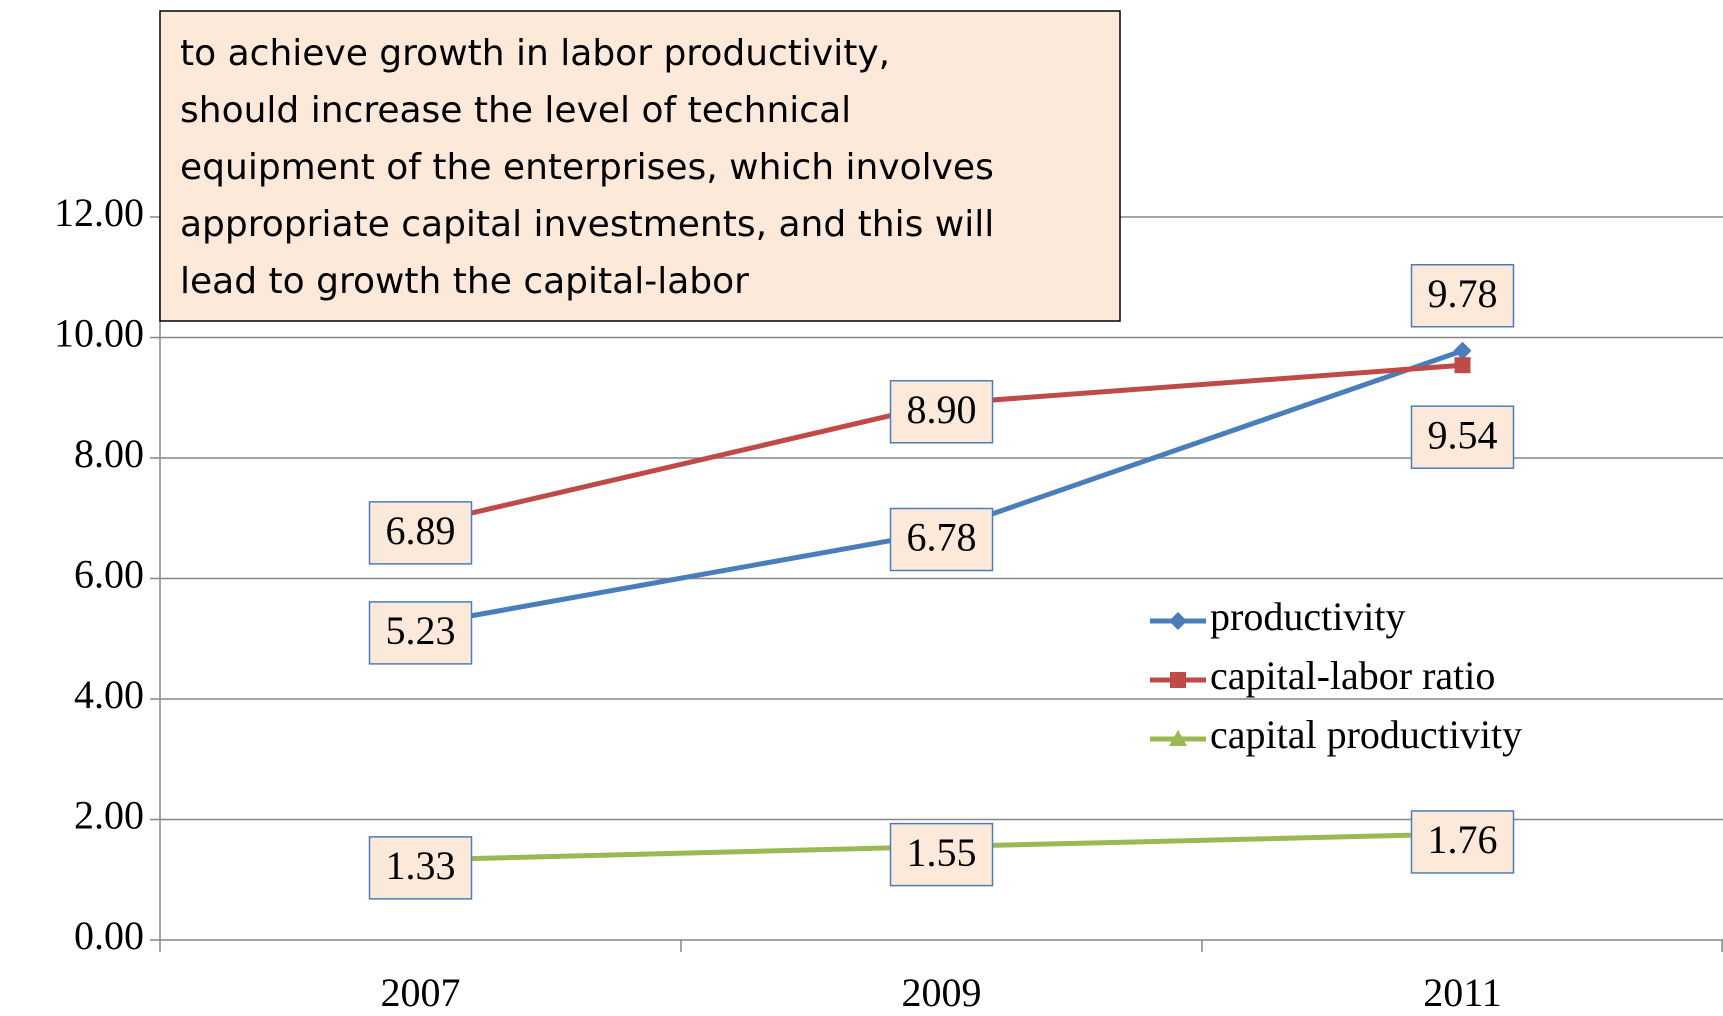 The height and width of the screenshot is (1016, 1723). I want to click on annotation-line: to achieve growth in labor productivity,, so click(535, 53).